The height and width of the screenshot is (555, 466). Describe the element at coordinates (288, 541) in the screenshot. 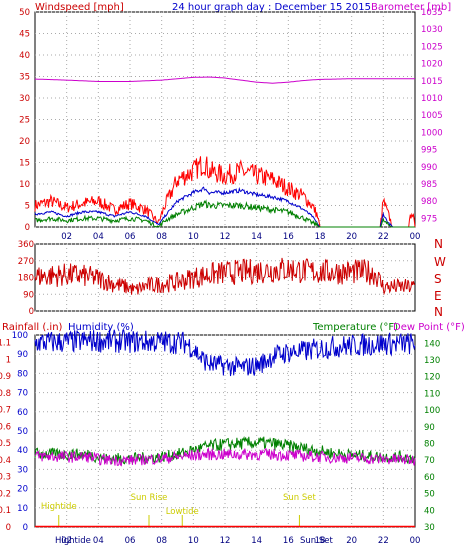

I see `weather-x-tick-label: 16` at that location.